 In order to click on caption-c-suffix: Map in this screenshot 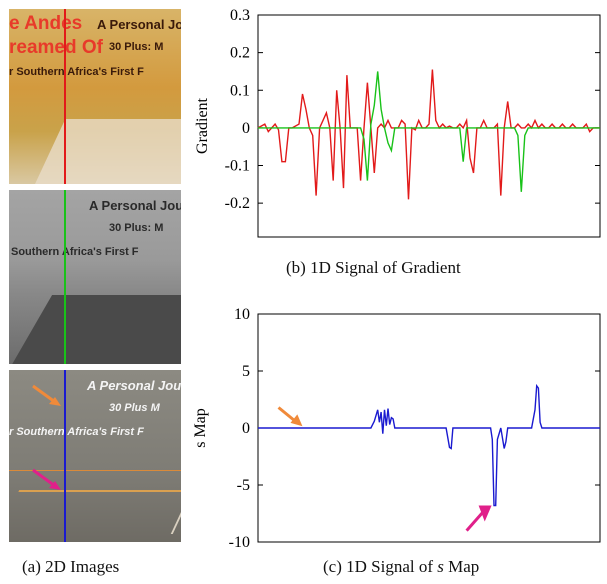, I will do `click(461, 566)`.